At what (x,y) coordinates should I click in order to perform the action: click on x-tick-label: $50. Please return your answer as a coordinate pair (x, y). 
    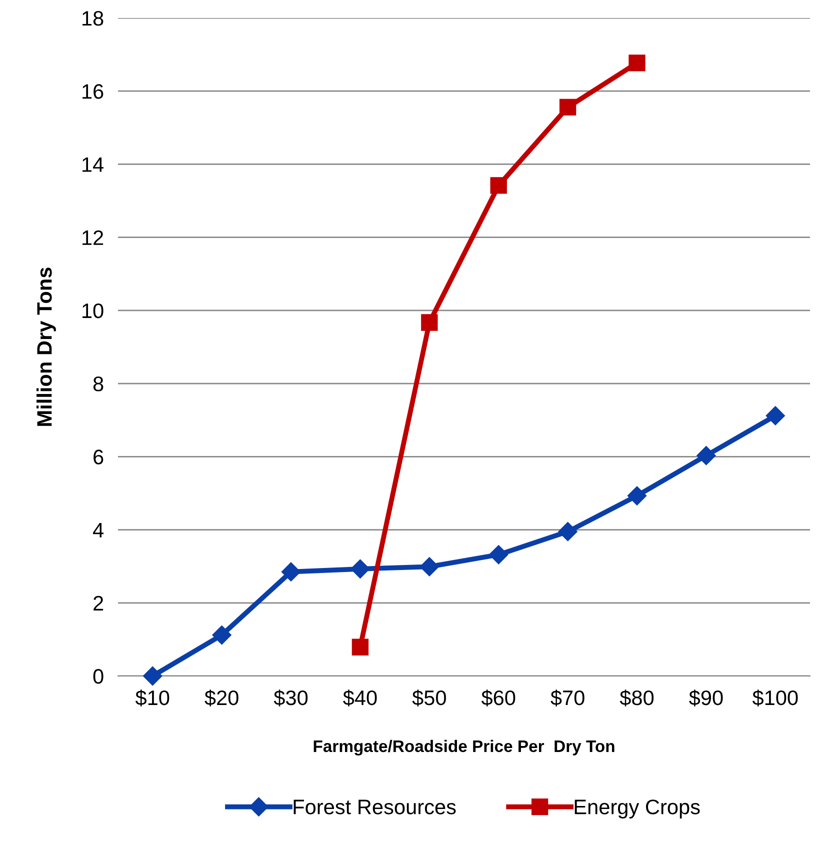
    Looking at the image, I should click on (429, 698).